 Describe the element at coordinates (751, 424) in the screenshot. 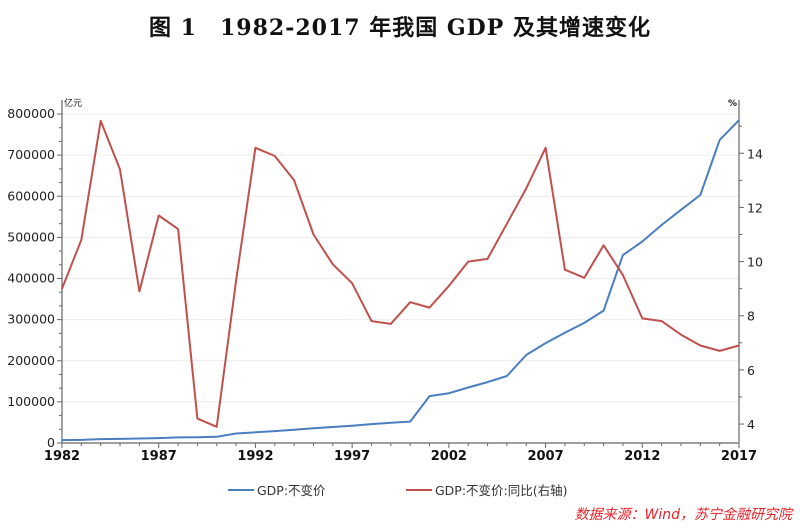

I see `right-axis-tick-label: 4` at that location.